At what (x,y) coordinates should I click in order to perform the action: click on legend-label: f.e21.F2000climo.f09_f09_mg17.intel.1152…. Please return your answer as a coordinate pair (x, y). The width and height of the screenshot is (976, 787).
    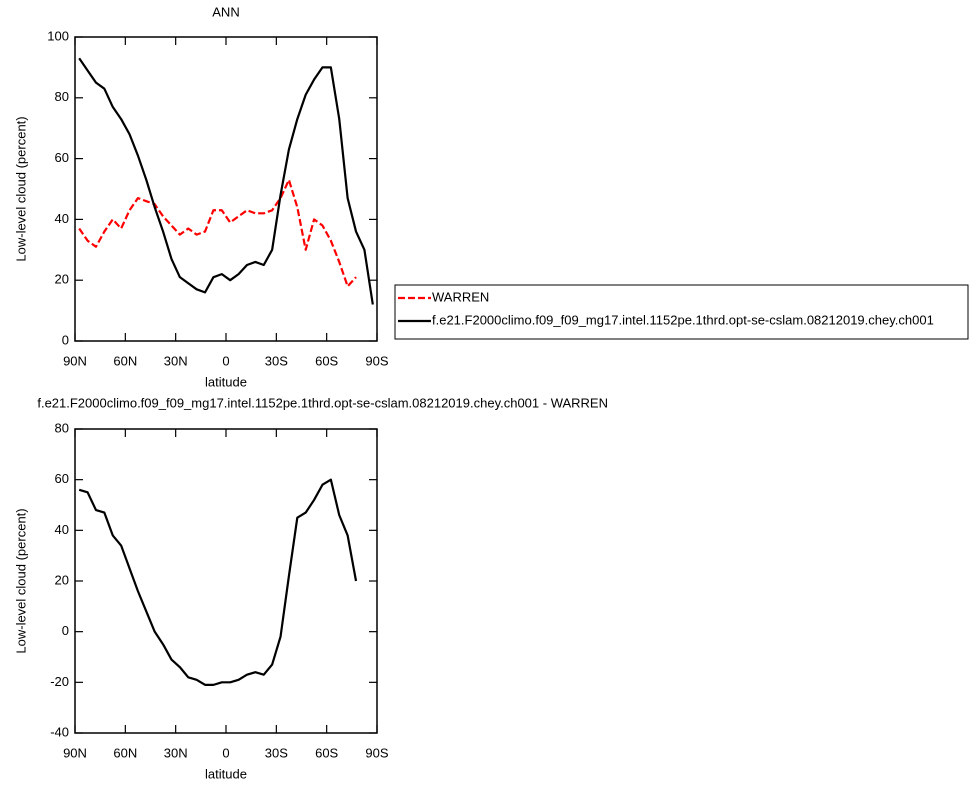
    Looking at the image, I should click on (683, 319).